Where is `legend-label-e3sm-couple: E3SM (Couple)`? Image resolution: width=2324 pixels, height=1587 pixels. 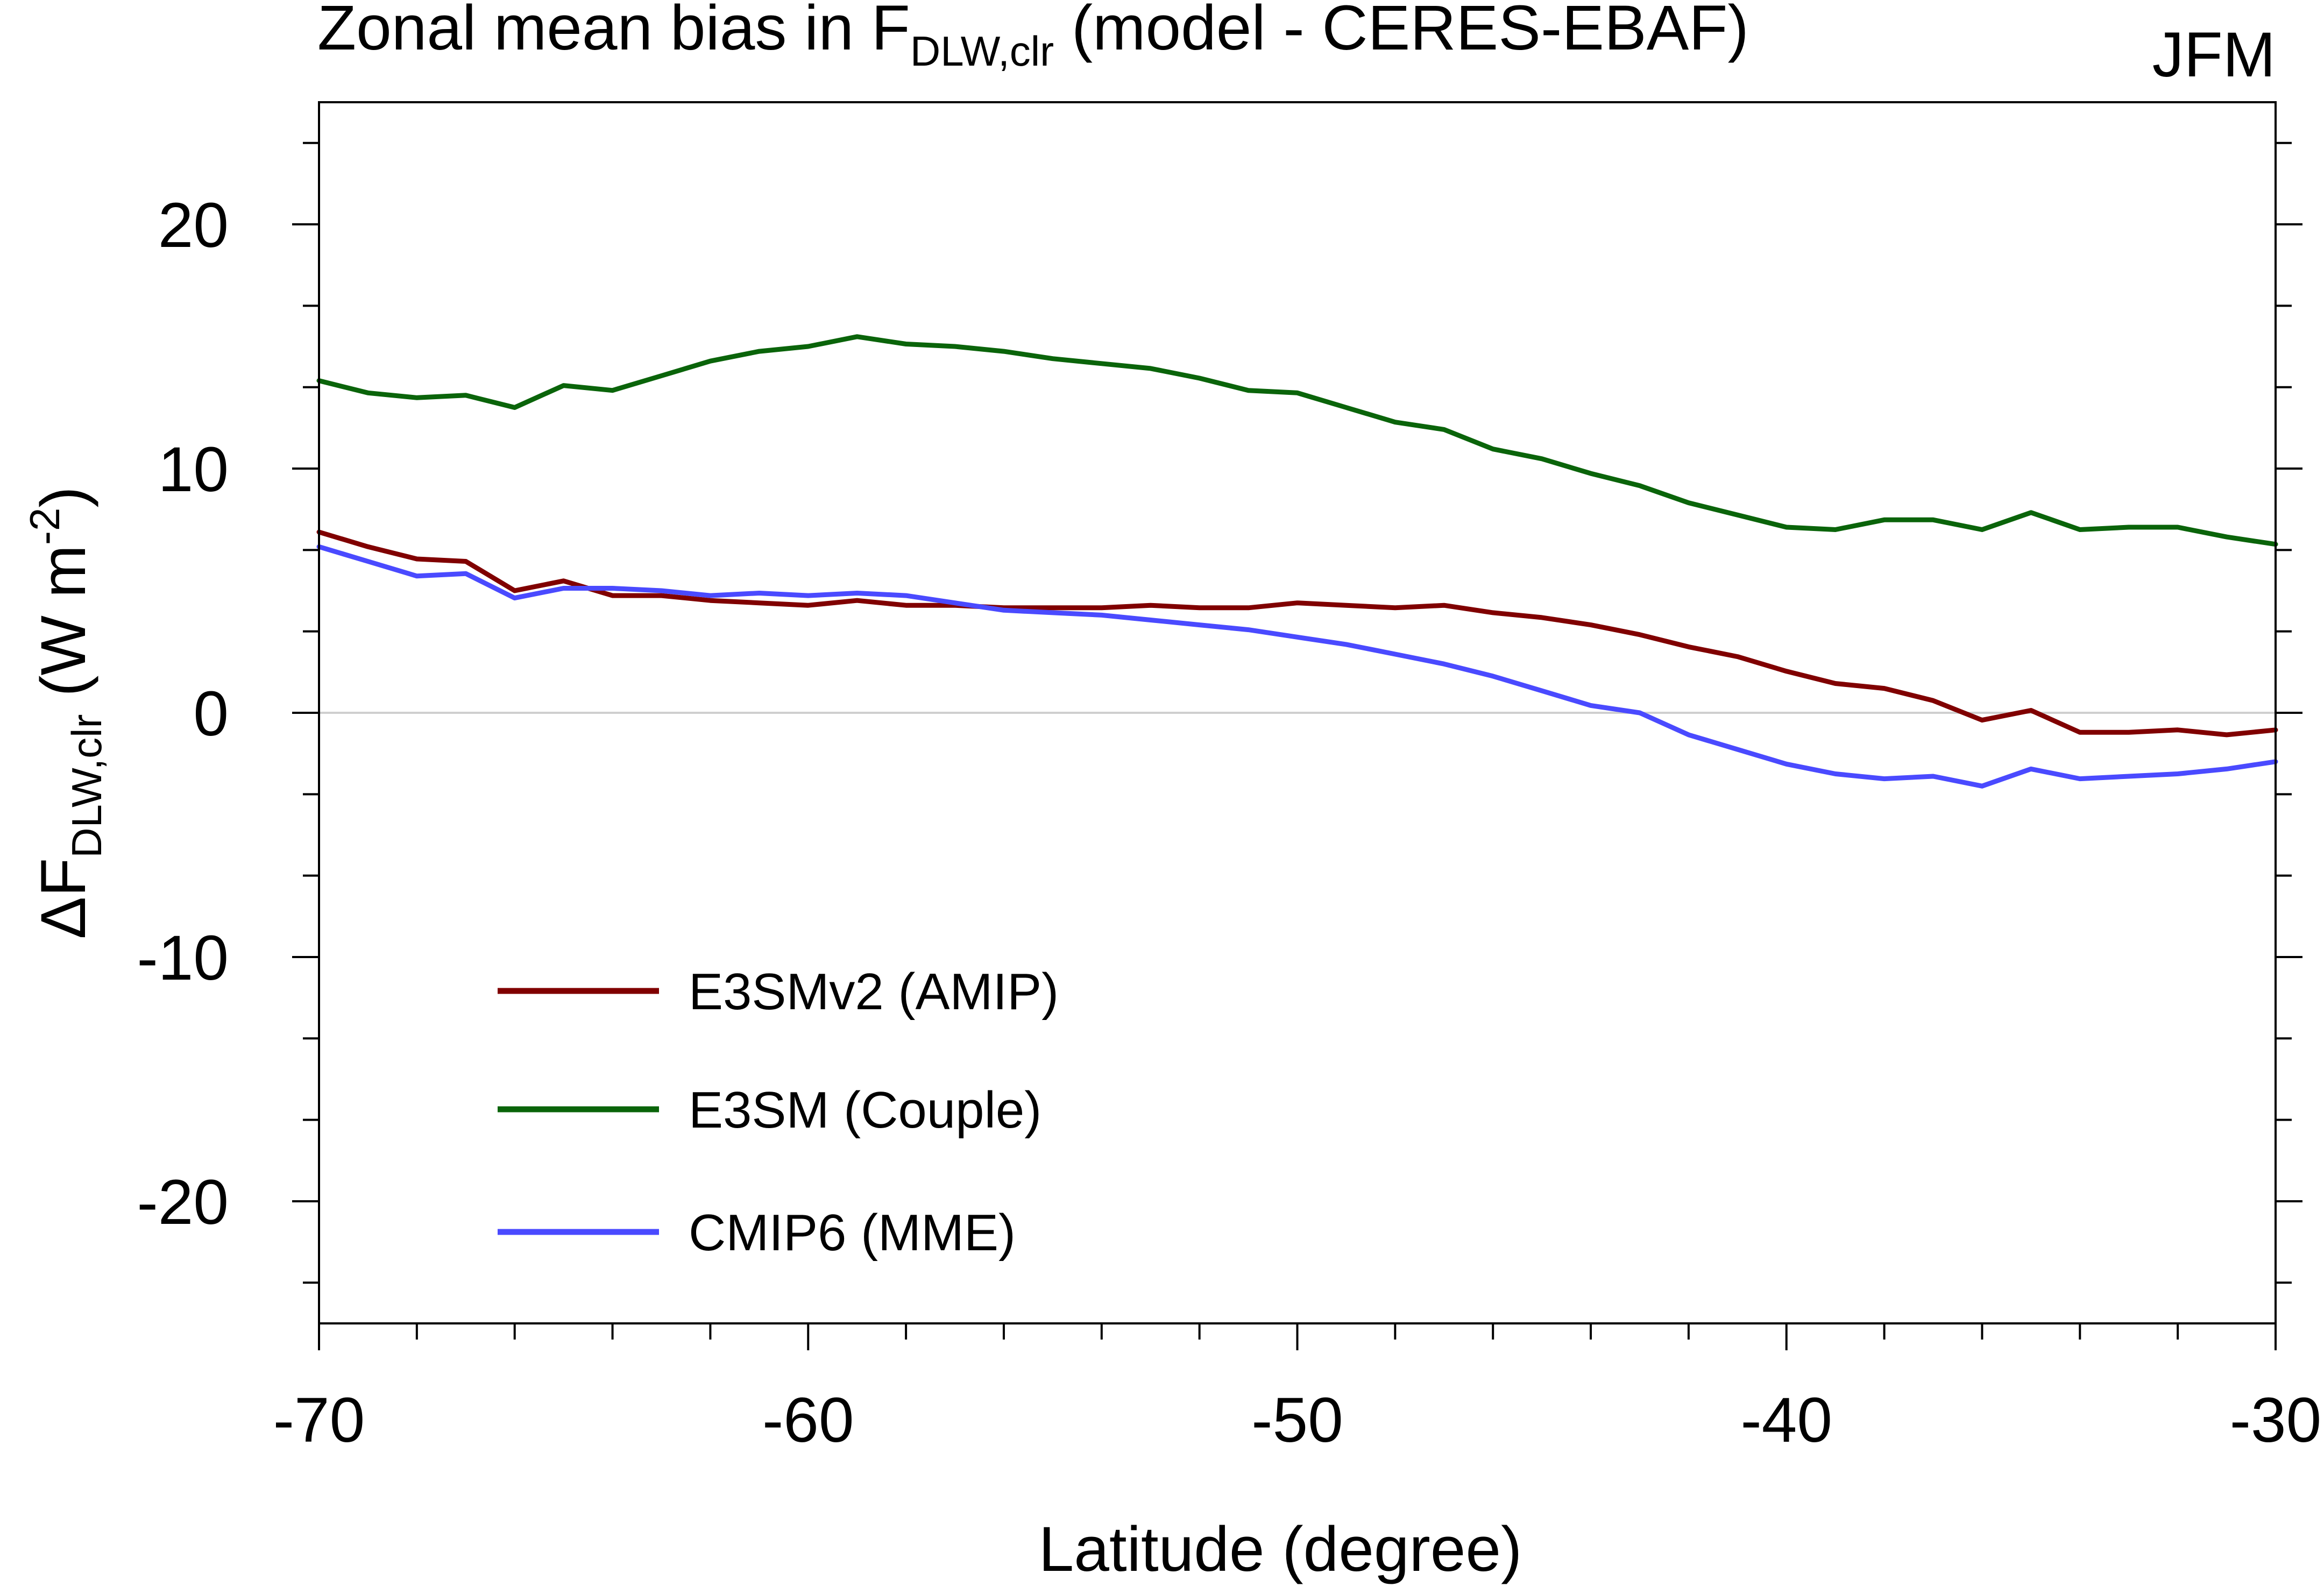
legend-label-e3sm-couple: E3SM (Couple) is located at coordinates (865, 1110).